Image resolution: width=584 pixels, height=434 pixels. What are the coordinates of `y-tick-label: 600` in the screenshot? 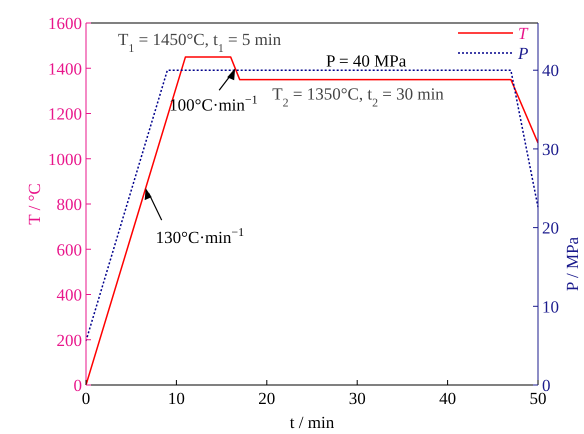 It's located at (69, 250).